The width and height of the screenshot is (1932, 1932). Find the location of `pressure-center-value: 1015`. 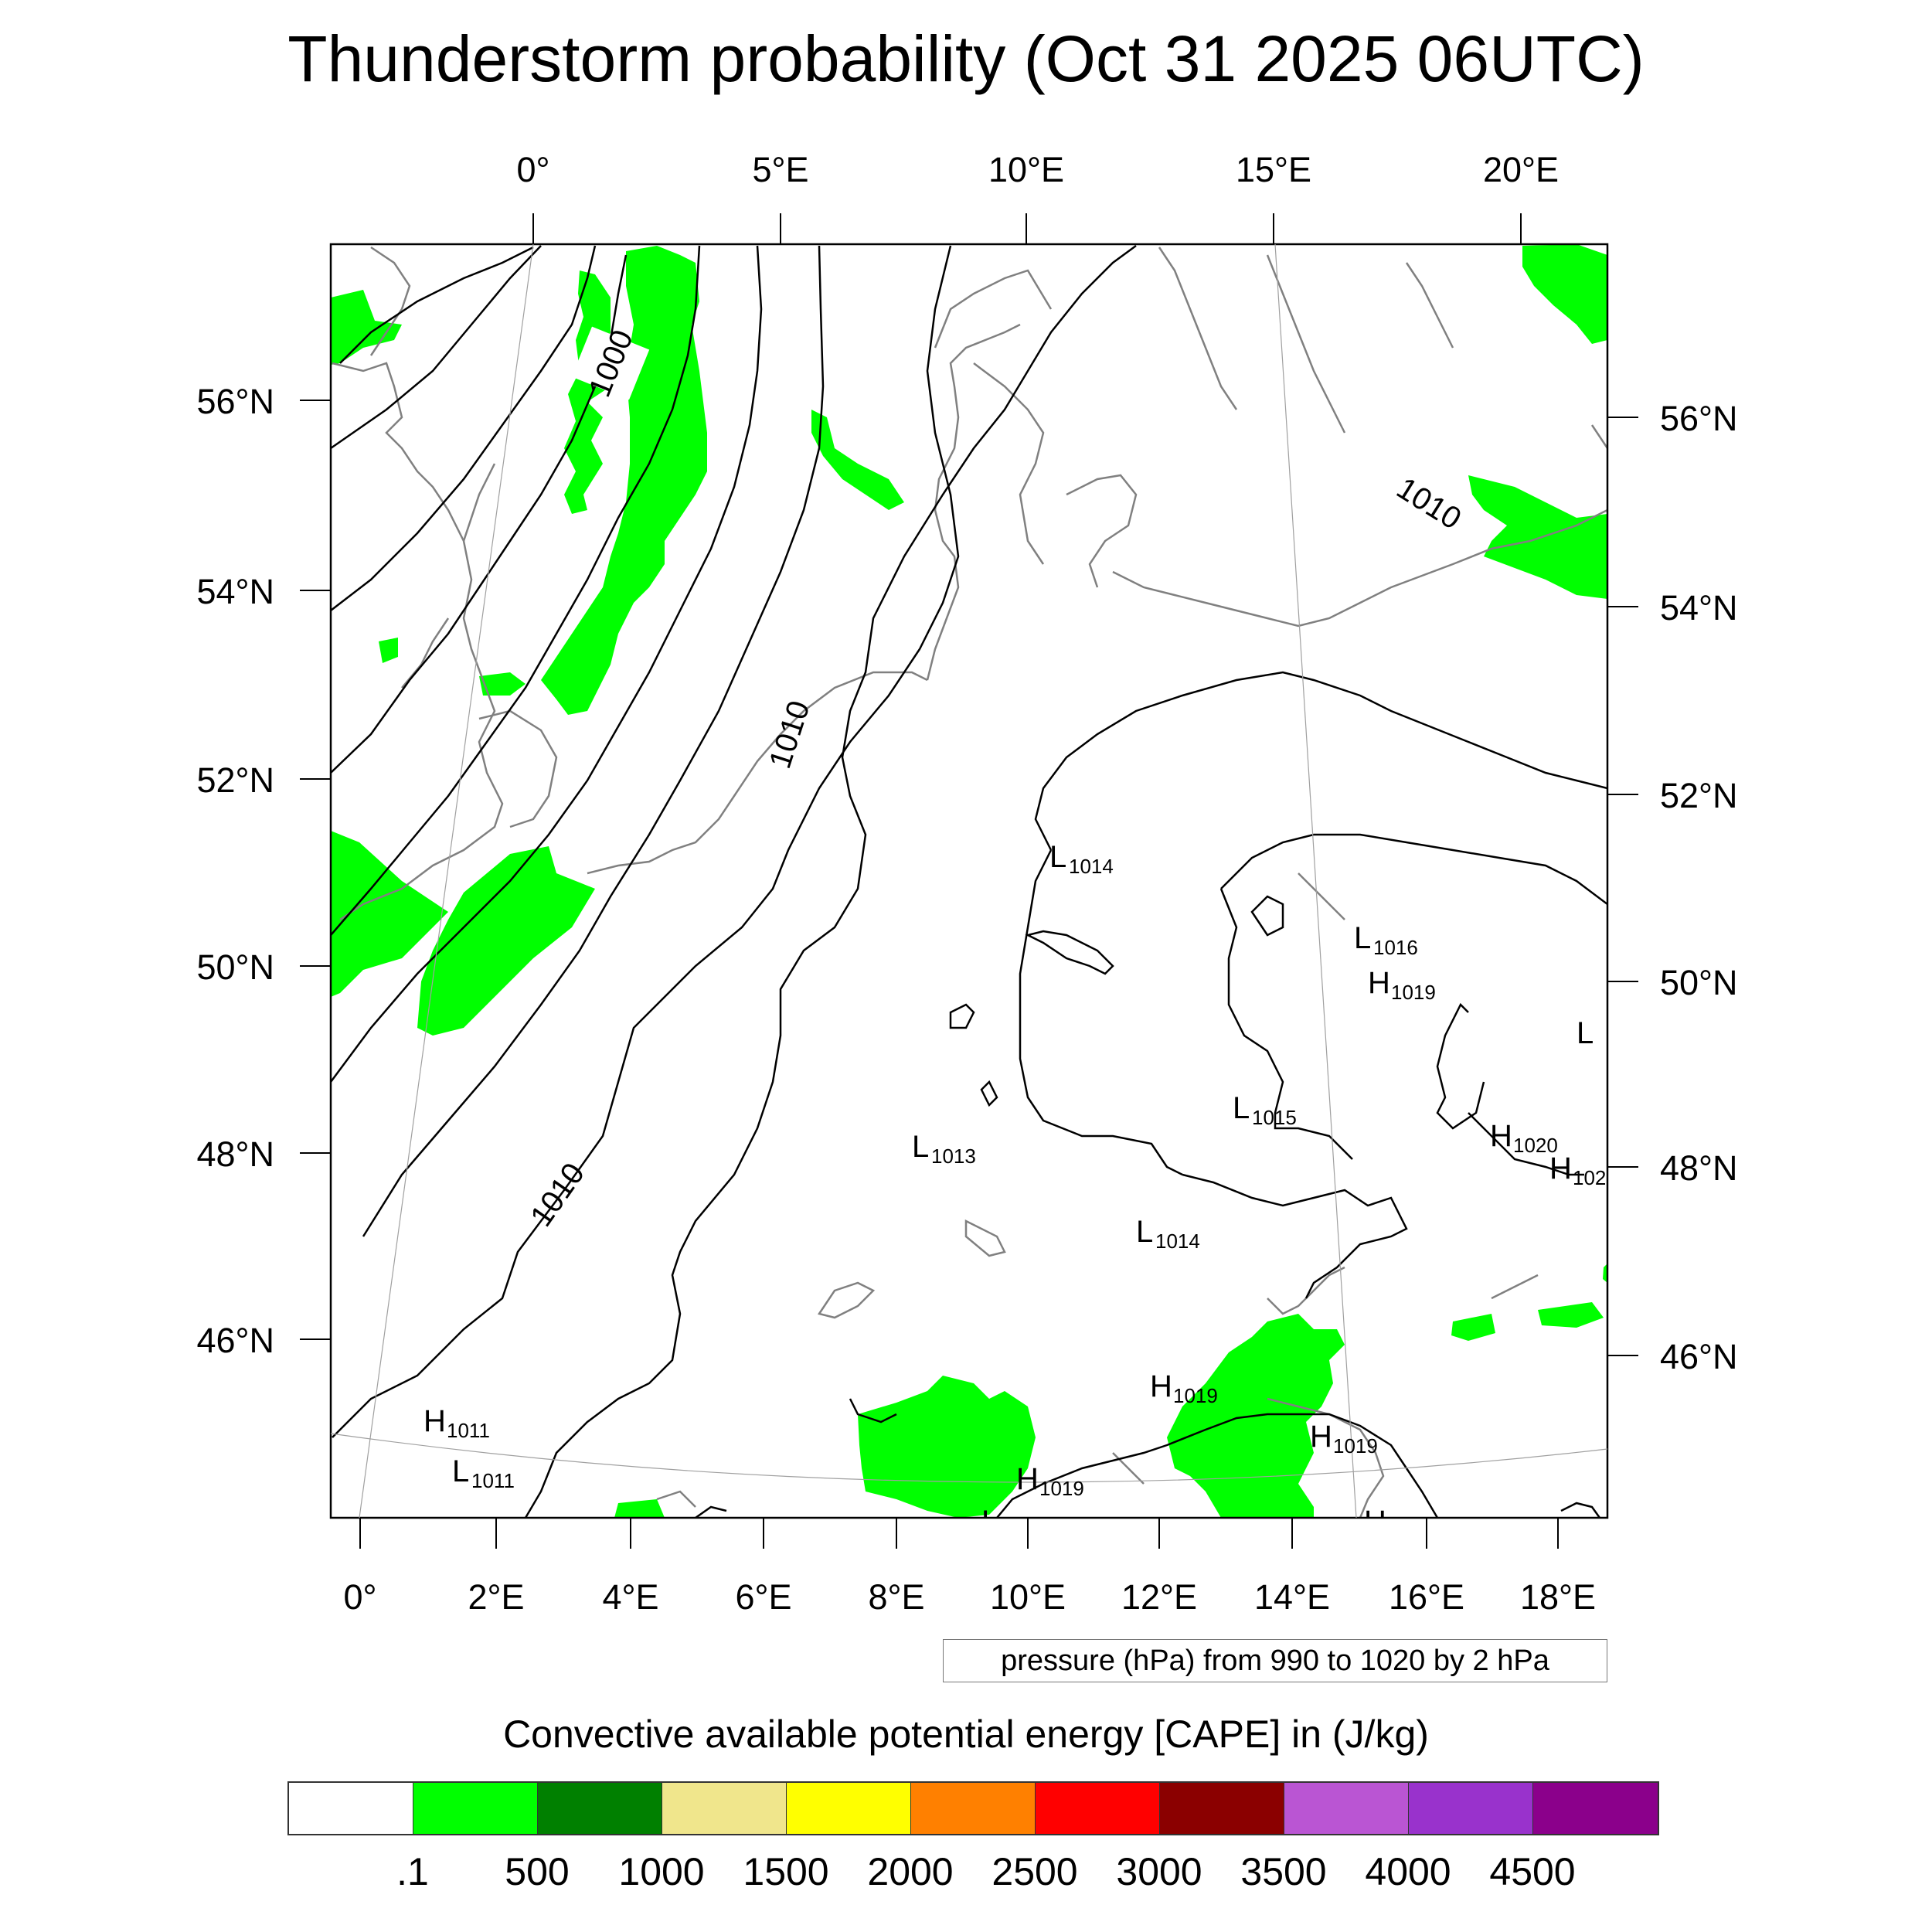

pressure-center-value: 1015 is located at coordinates (1275, 1118).